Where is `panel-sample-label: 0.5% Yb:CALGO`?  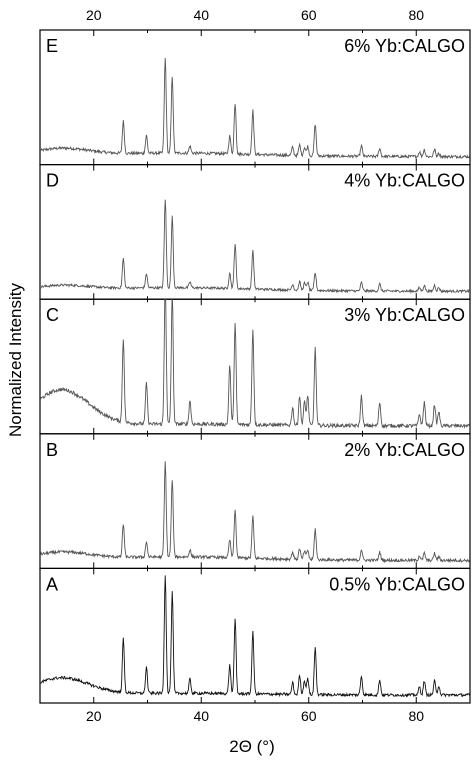 panel-sample-label: 0.5% Yb:CALGO is located at coordinates (397, 584).